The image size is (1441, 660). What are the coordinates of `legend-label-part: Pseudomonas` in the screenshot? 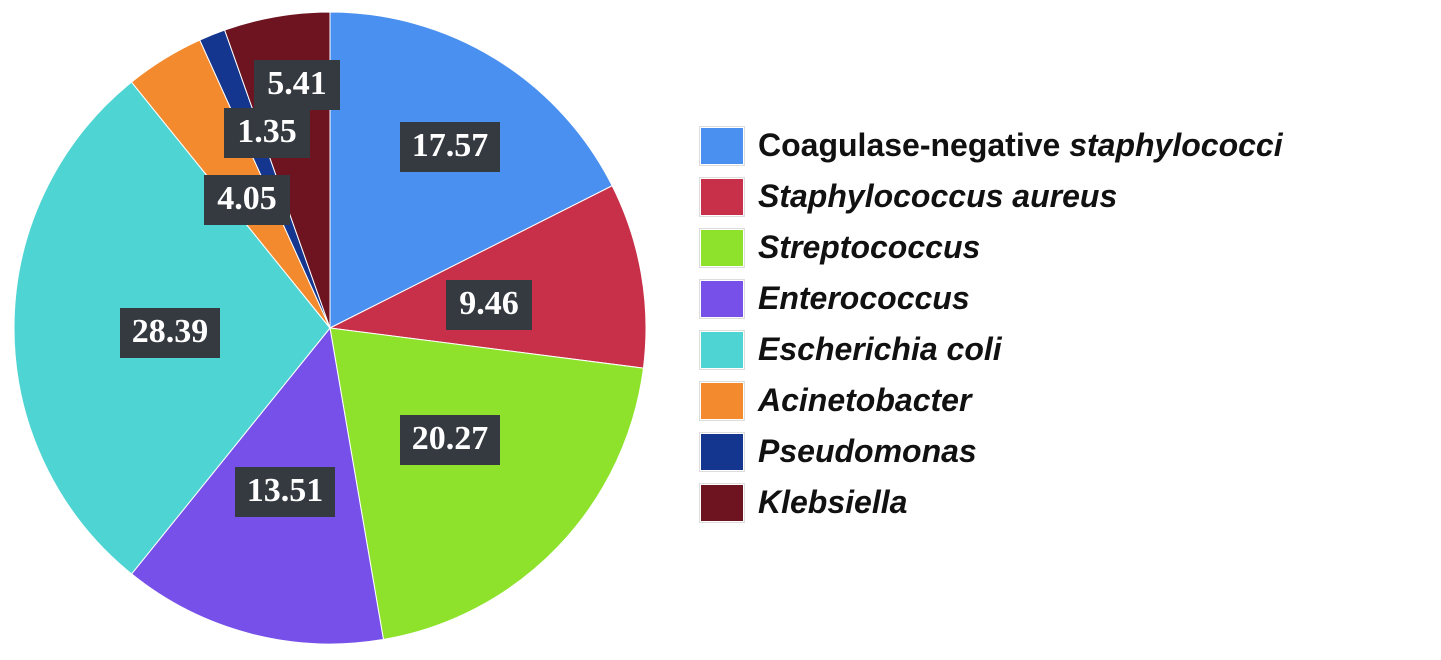 It's located at (867, 451).